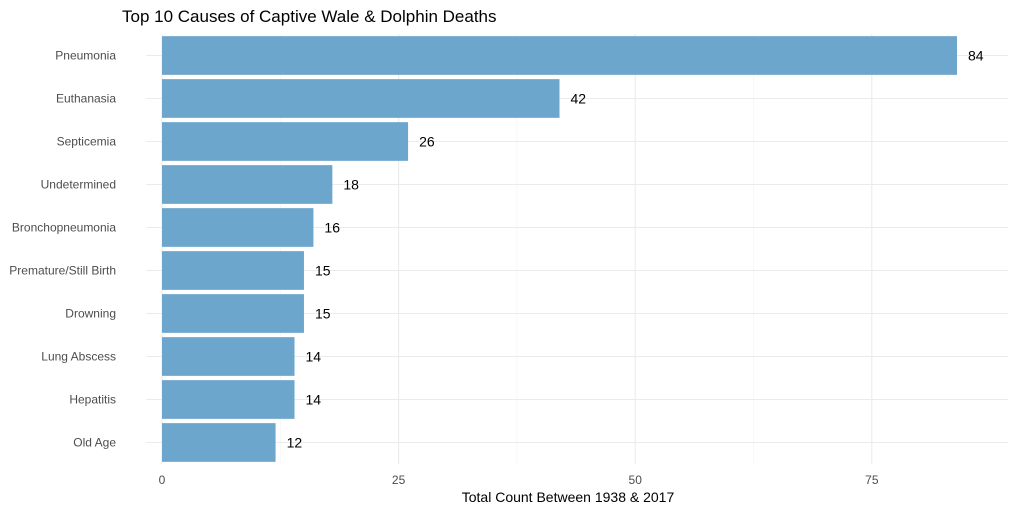 The width and height of the screenshot is (1024, 512). What do you see at coordinates (87, 142) in the screenshot?
I see `y-tick-label: Septicemia` at bounding box center [87, 142].